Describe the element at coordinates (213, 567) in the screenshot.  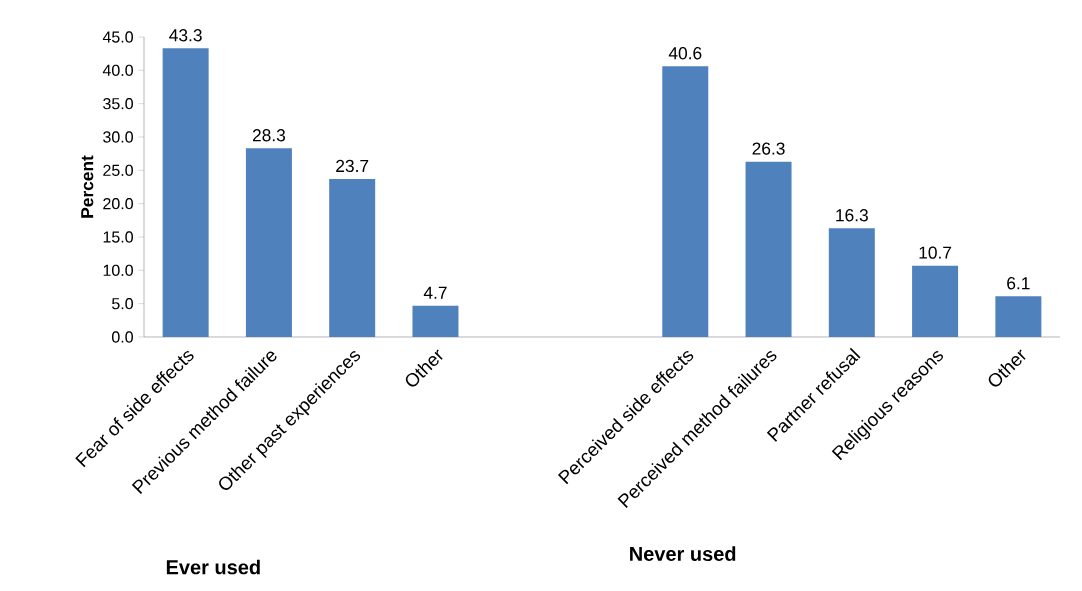
I see `text: Ever used` at that location.